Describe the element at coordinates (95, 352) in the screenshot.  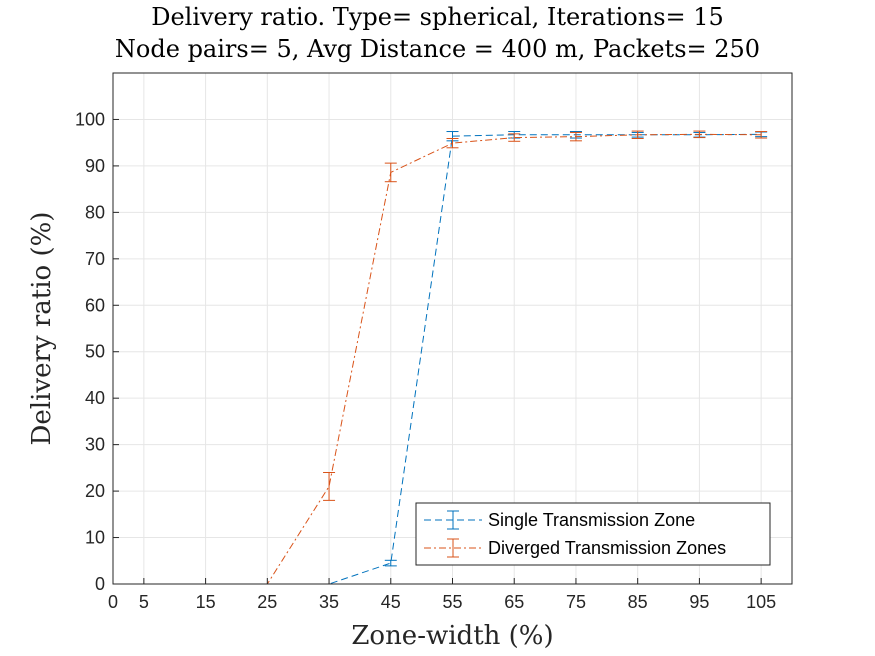
I see `y-tick-label: 50` at that location.